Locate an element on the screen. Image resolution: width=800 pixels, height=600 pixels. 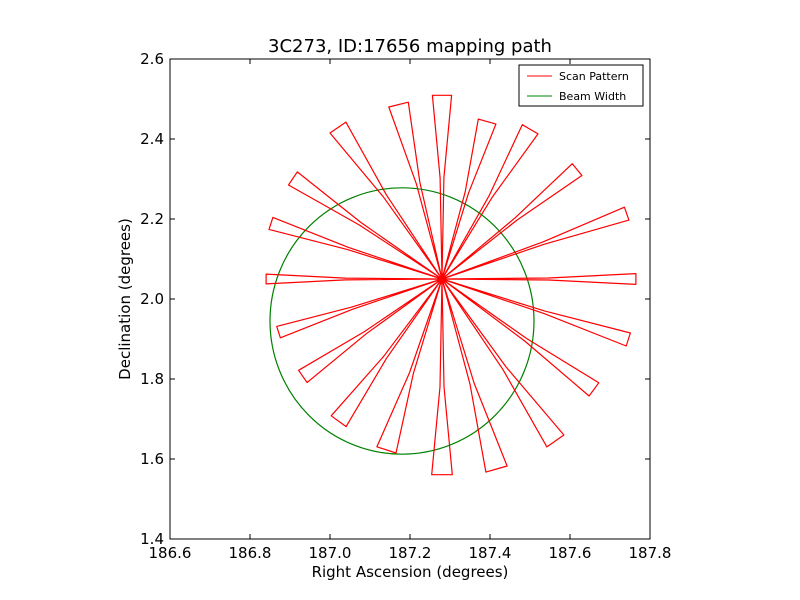
x-tick-label: 187.8 is located at coordinates (650, 553).